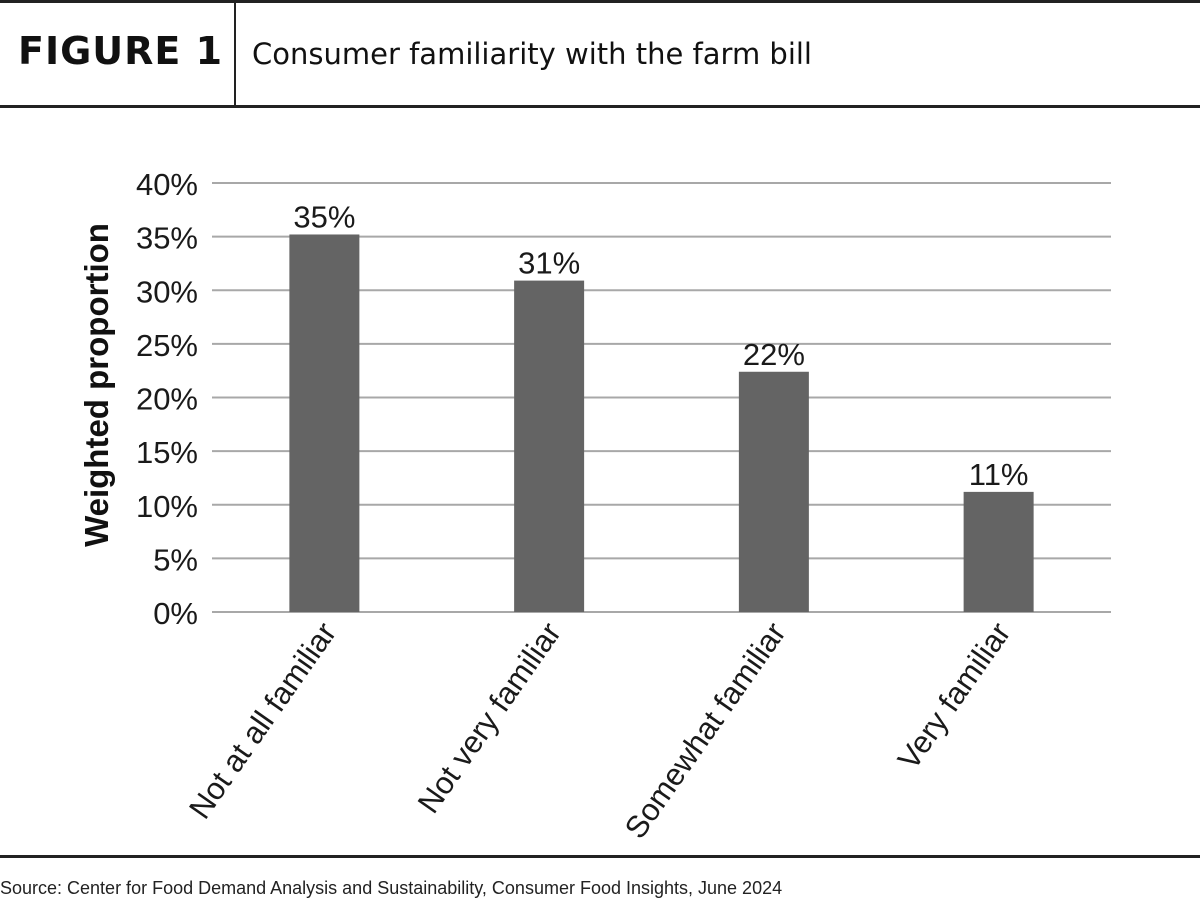 Image resolution: width=1200 pixels, height=907 pixels. Describe the element at coordinates (175, 559) in the screenshot. I see `y-tick-label: 5%` at that location.